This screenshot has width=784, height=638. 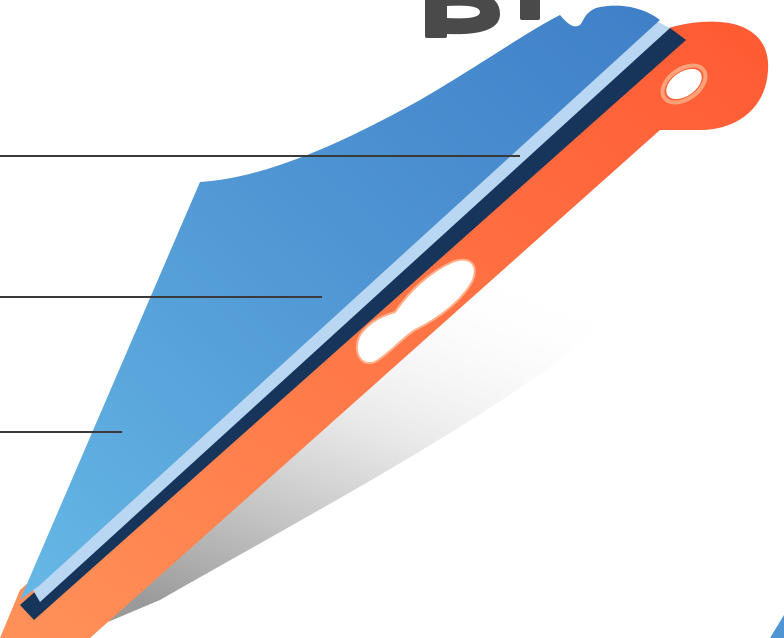 I want to click on notch-cutout, so click(x=415, y=311).